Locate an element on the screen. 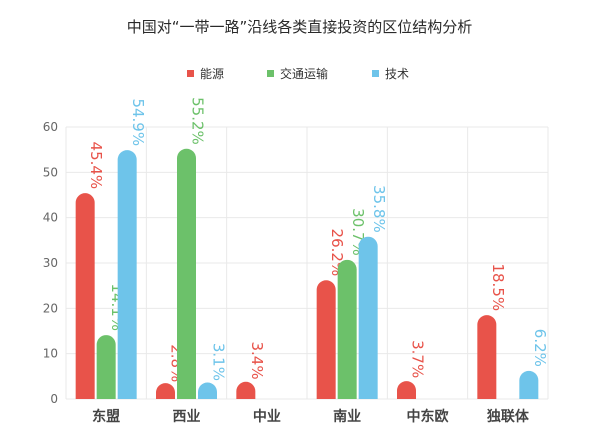 The width and height of the screenshot is (599, 440). value-label-3-1: 3.4% is located at coordinates (257, 360).